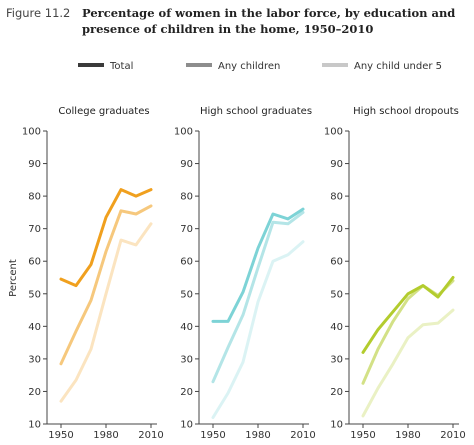 This screenshot has height=445, width=474. I want to click on figure-label: Figure 11.2, so click(38, 13).